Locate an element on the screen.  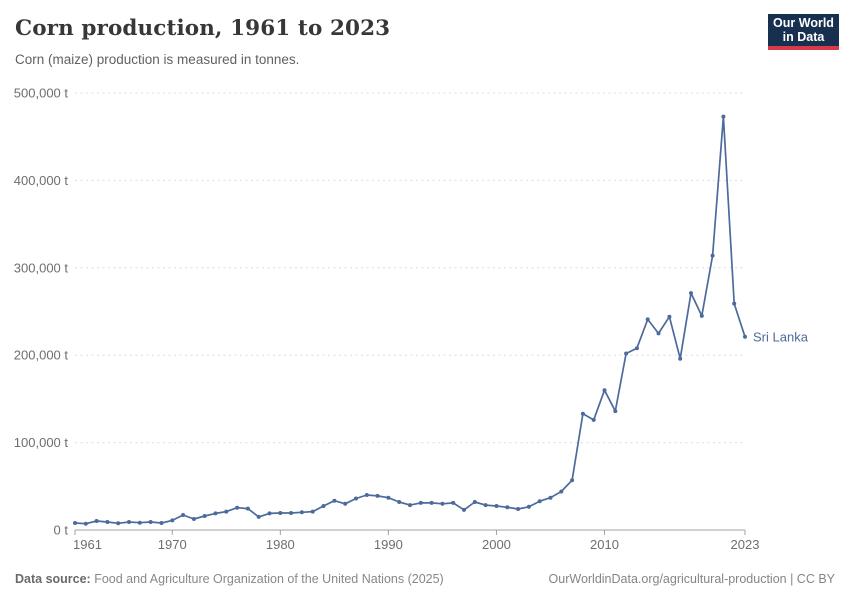
x-tick-label: 1980 is located at coordinates (280, 544).